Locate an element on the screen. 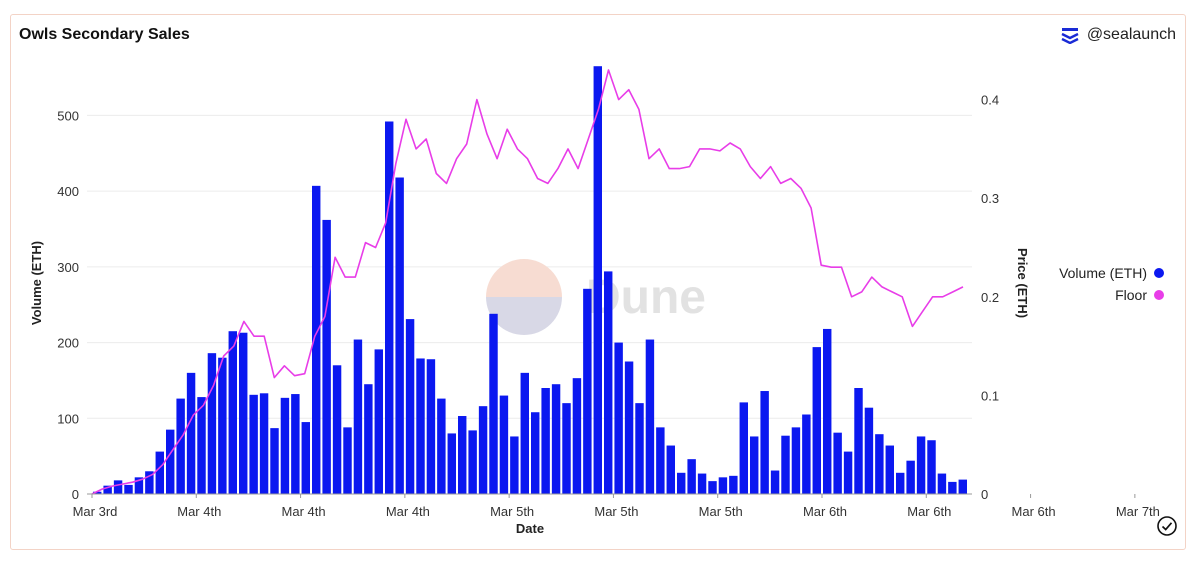 The image size is (1200, 567). y-tick-label: 100 is located at coordinates (68, 418).